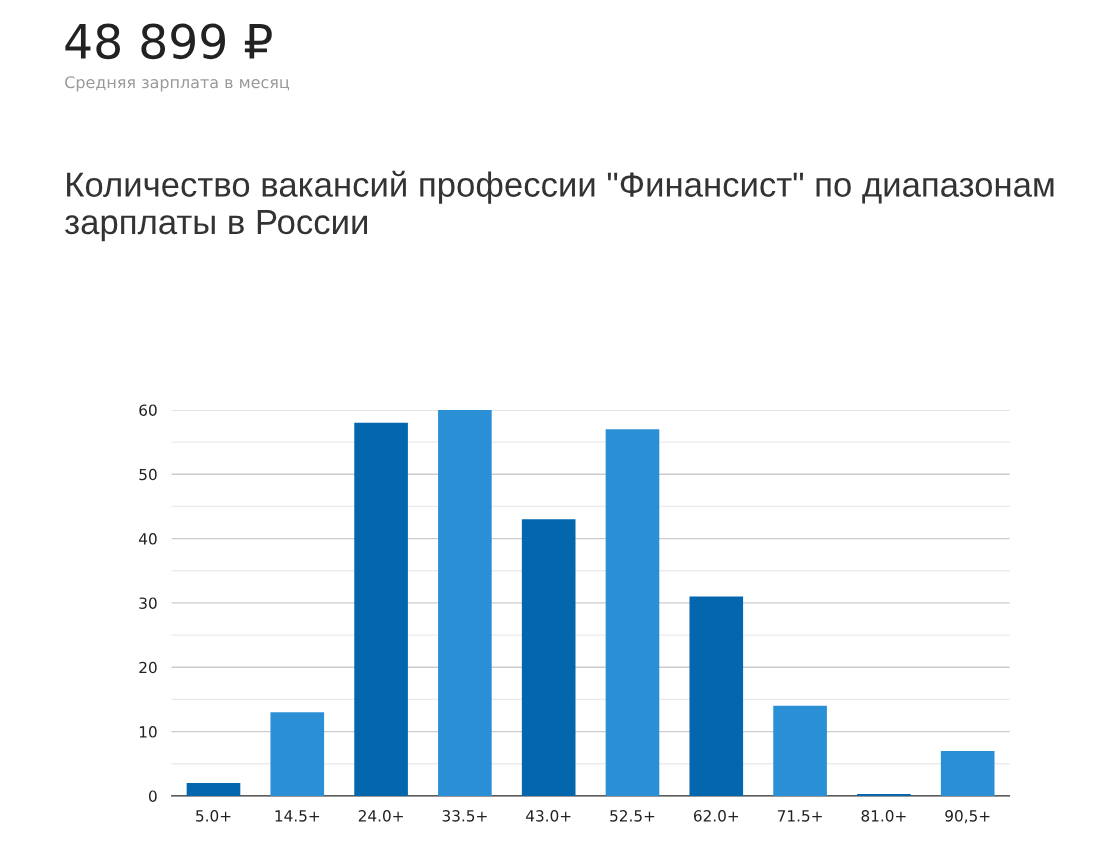  What do you see at coordinates (148, 539) in the screenshot?
I see `y-tick-label: 40` at bounding box center [148, 539].